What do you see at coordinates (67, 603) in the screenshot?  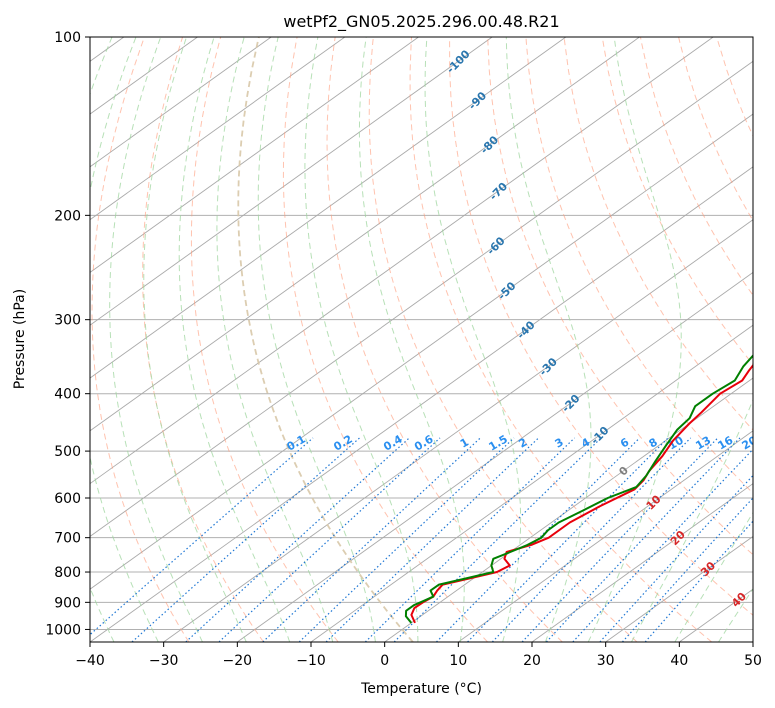 I see `y-tick-label: 900` at bounding box center [67, 603].